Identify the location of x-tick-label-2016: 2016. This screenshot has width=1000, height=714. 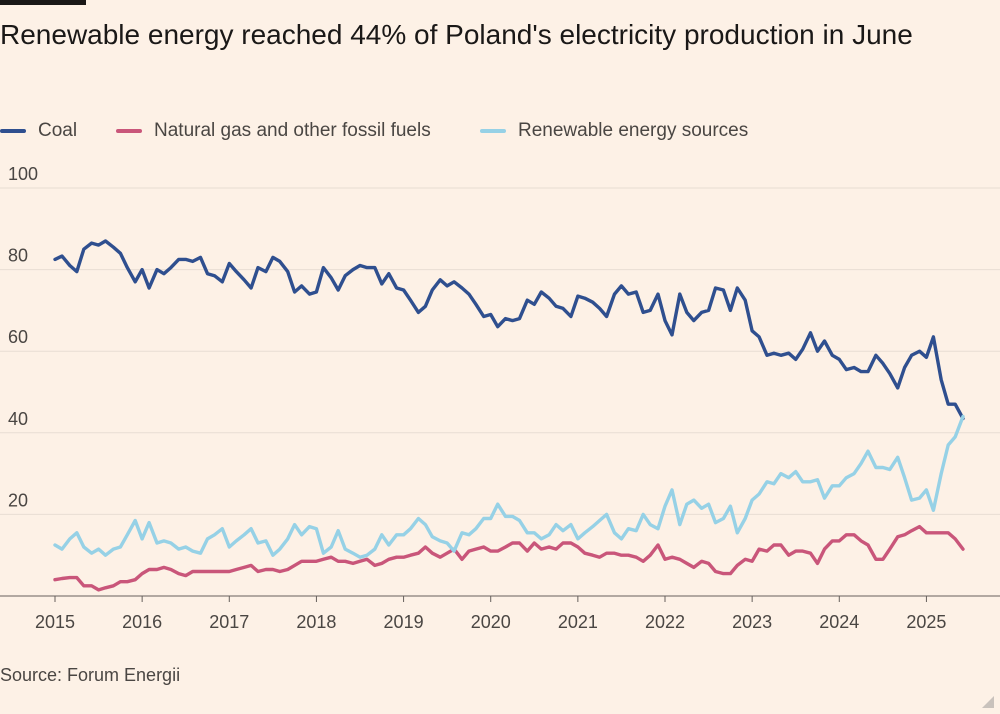
(142, 622).